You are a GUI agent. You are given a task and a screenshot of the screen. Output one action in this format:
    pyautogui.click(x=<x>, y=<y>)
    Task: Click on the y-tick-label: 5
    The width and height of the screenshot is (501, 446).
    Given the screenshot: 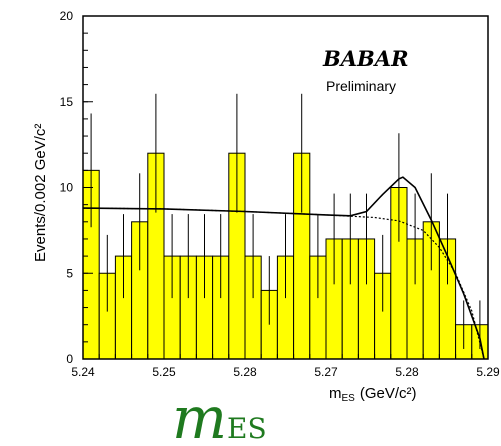 What is the action you would take?
    pyautogui.click(x=69, y=273)
    